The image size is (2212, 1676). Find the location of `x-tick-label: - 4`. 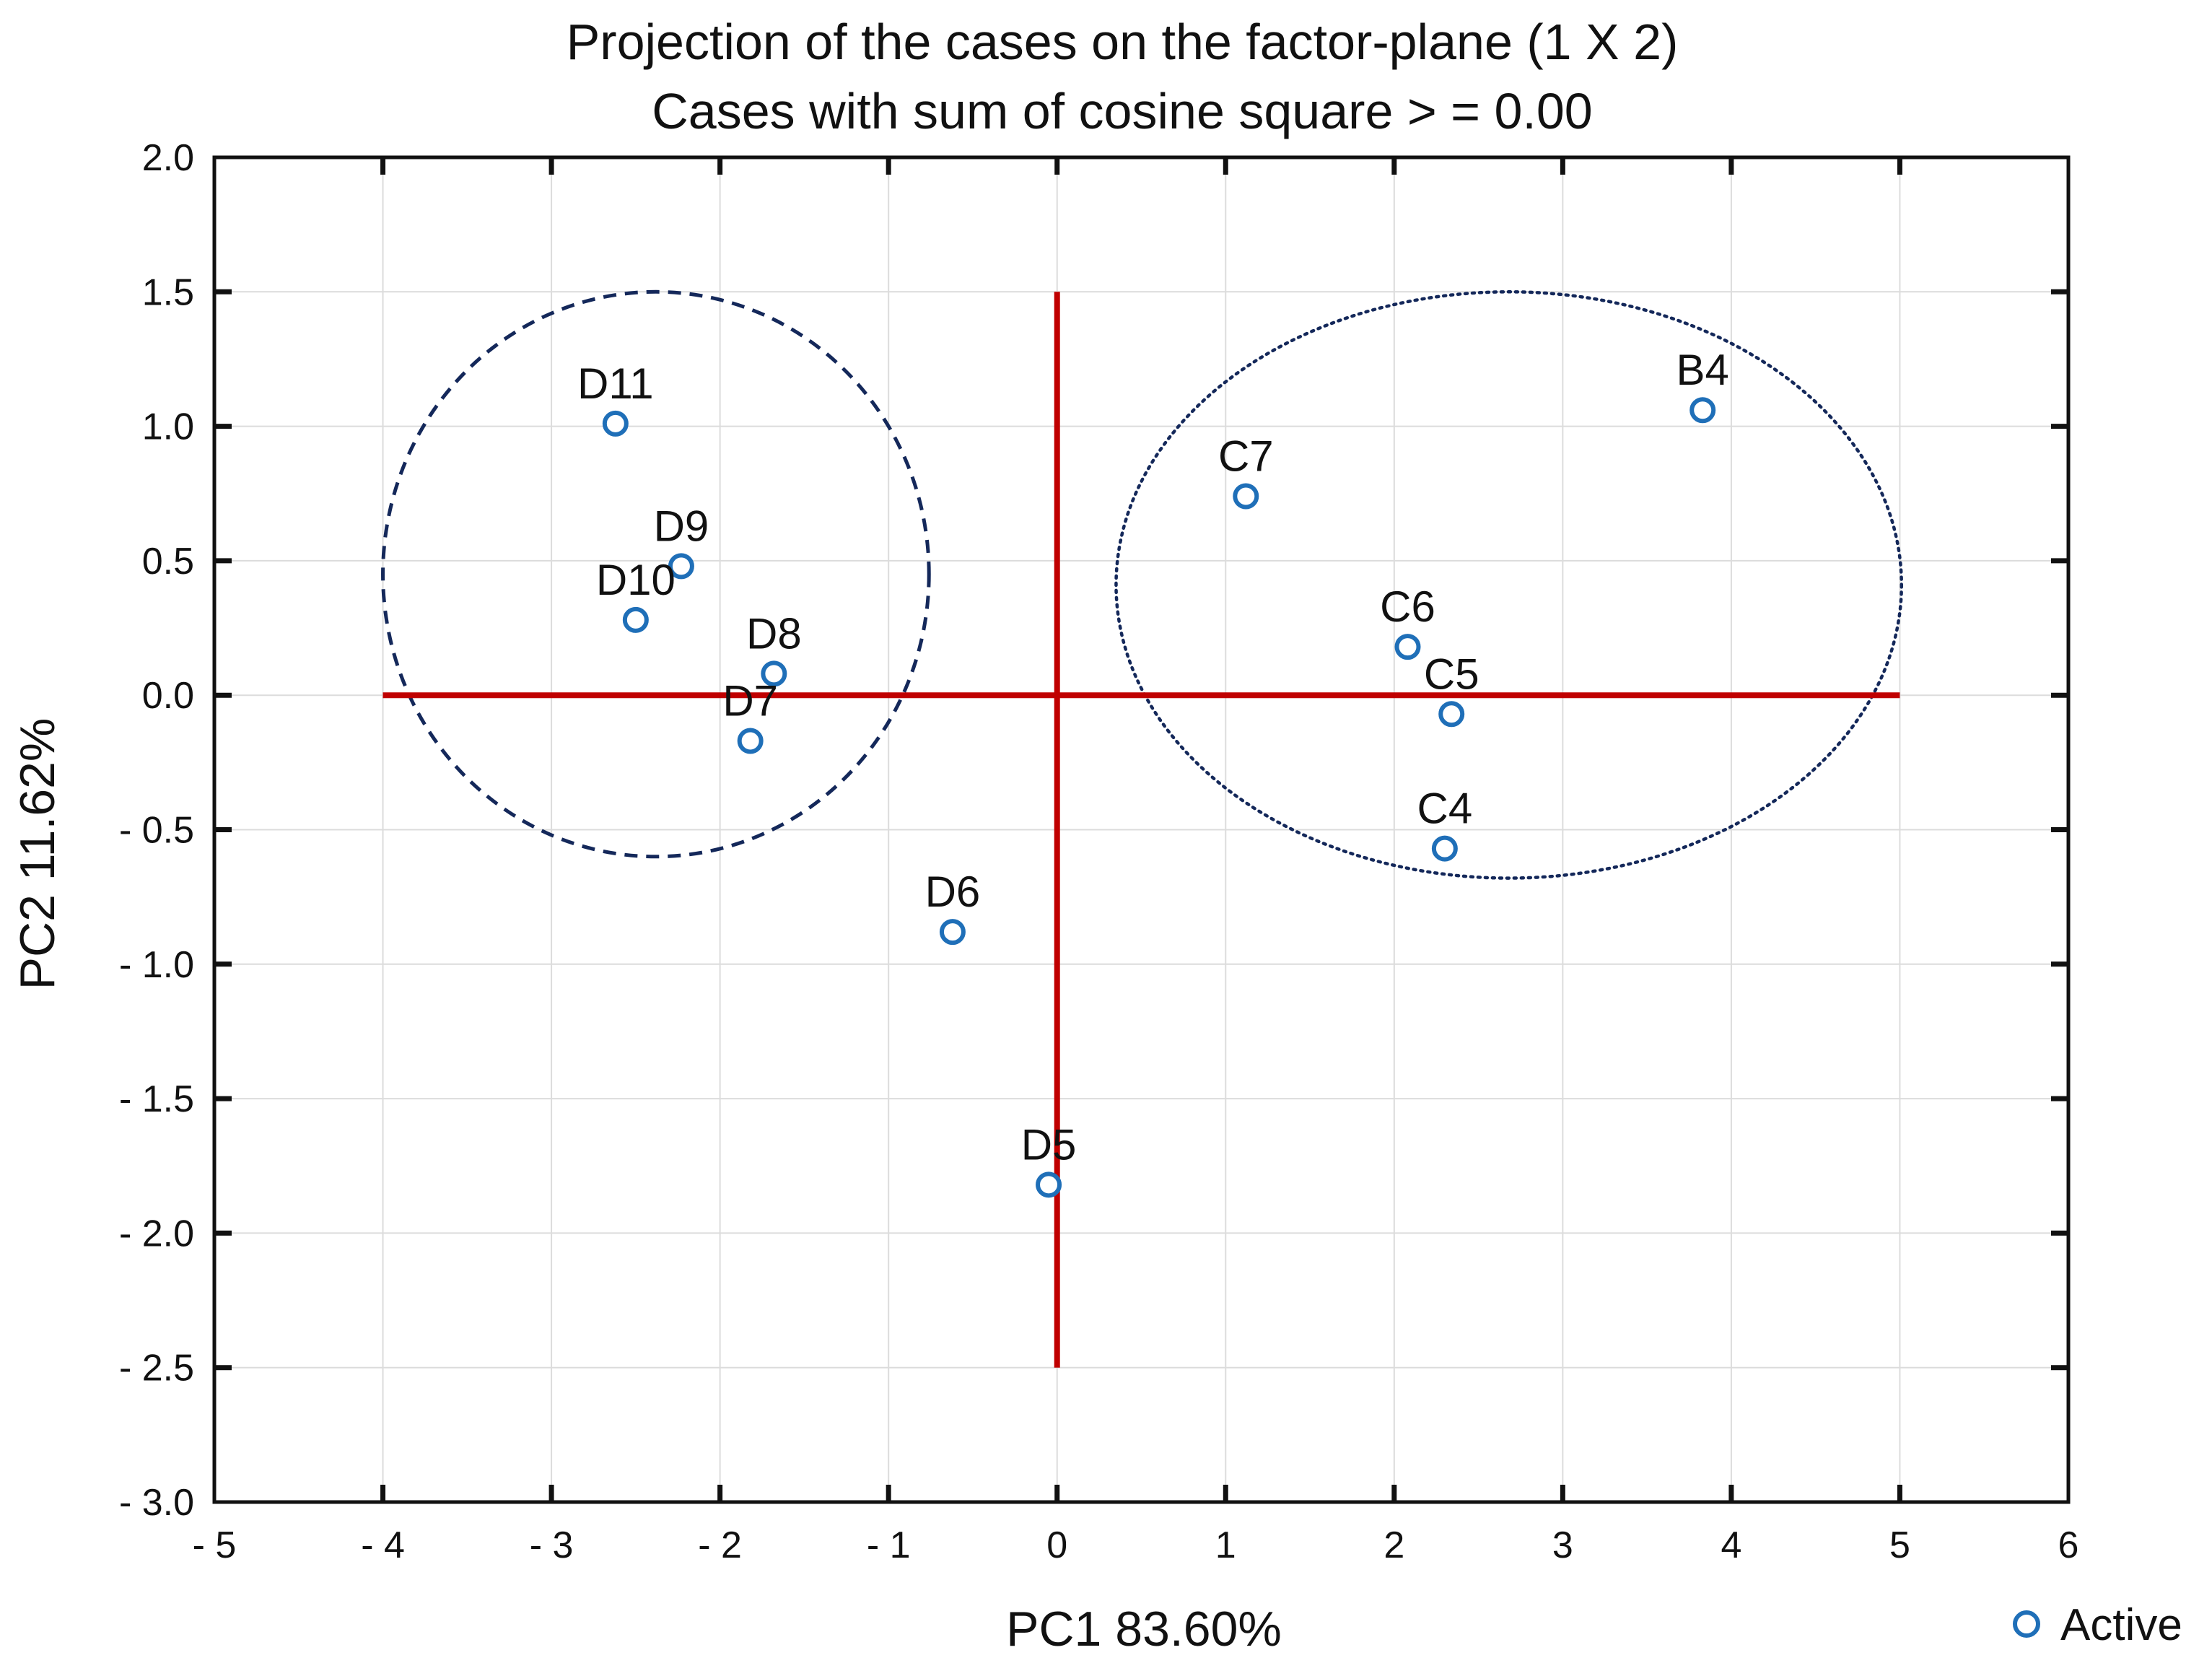

x-tick-label: - 4 is located at coordinates (383, 1545).